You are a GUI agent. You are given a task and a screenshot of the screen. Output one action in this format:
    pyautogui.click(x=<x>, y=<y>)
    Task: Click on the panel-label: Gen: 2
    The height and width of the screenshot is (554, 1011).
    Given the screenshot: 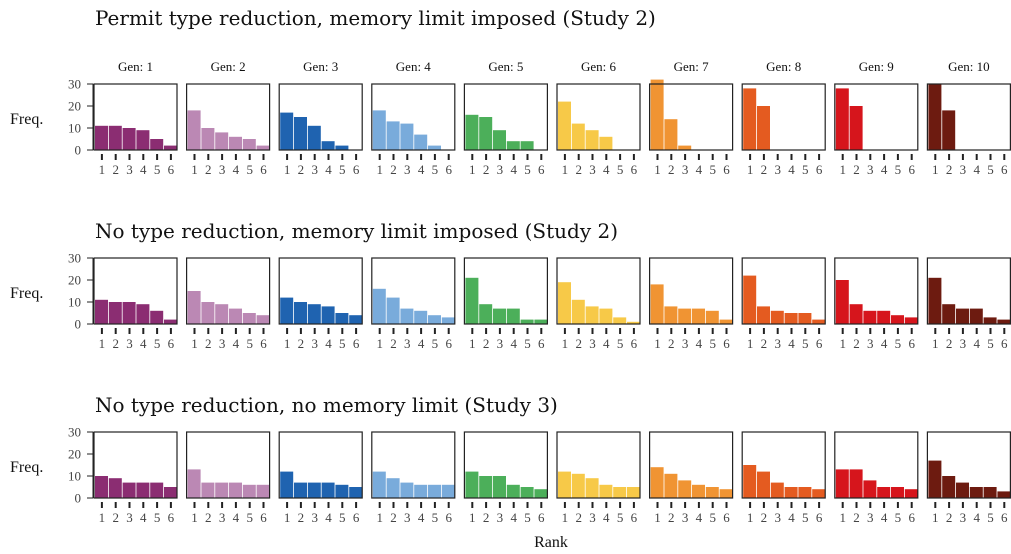 What is the action you would take?
    pyautogui.click(x=228, y=66)
    